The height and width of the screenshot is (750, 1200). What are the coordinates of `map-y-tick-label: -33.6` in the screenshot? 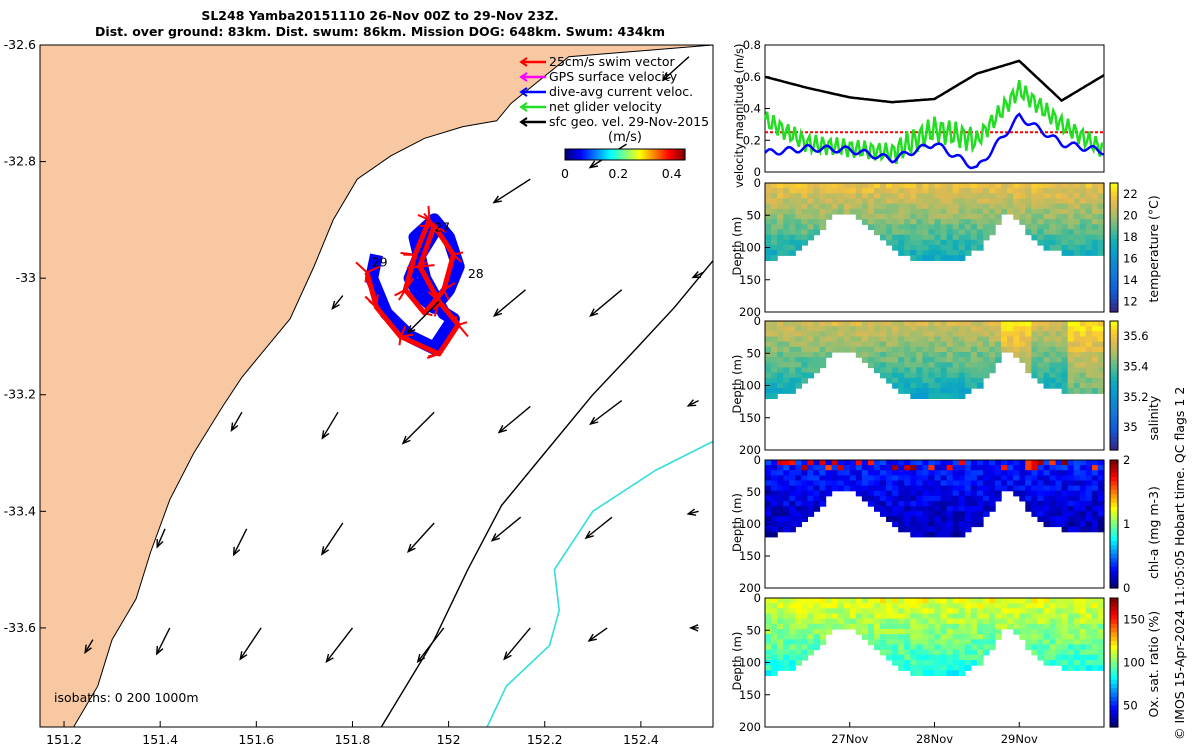 It's located at (20, 627).